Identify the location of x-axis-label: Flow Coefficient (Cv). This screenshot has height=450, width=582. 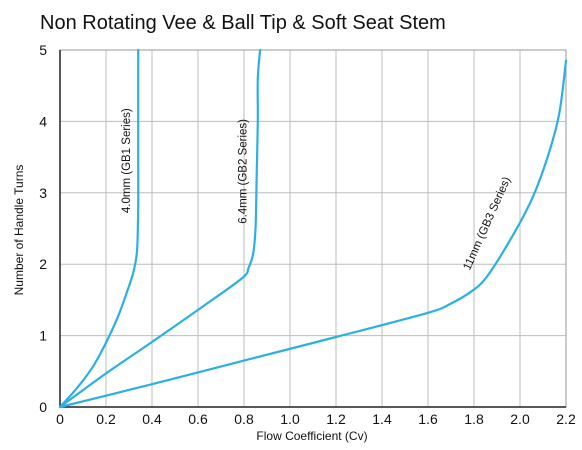
(311, 436).